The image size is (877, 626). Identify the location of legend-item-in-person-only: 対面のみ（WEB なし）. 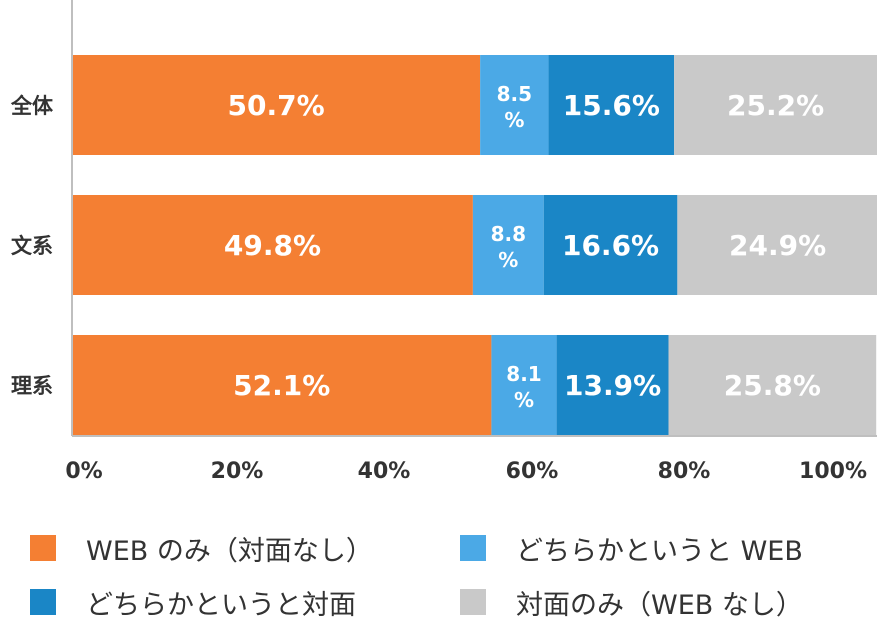
(631, 602).